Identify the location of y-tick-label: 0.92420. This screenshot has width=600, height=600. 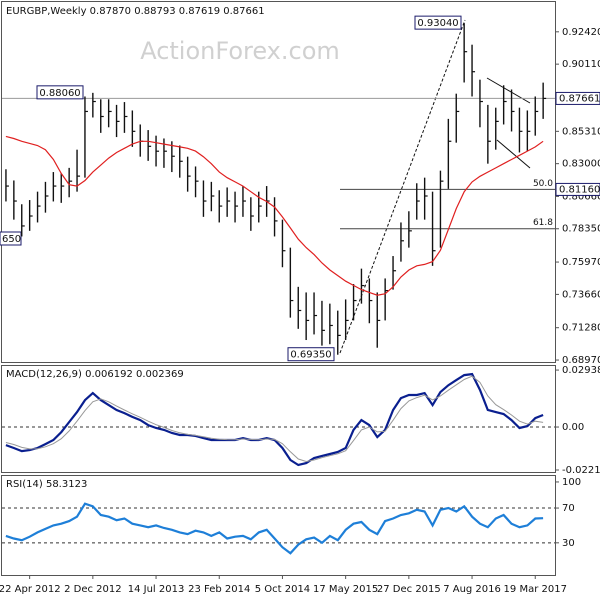
(581, 32).